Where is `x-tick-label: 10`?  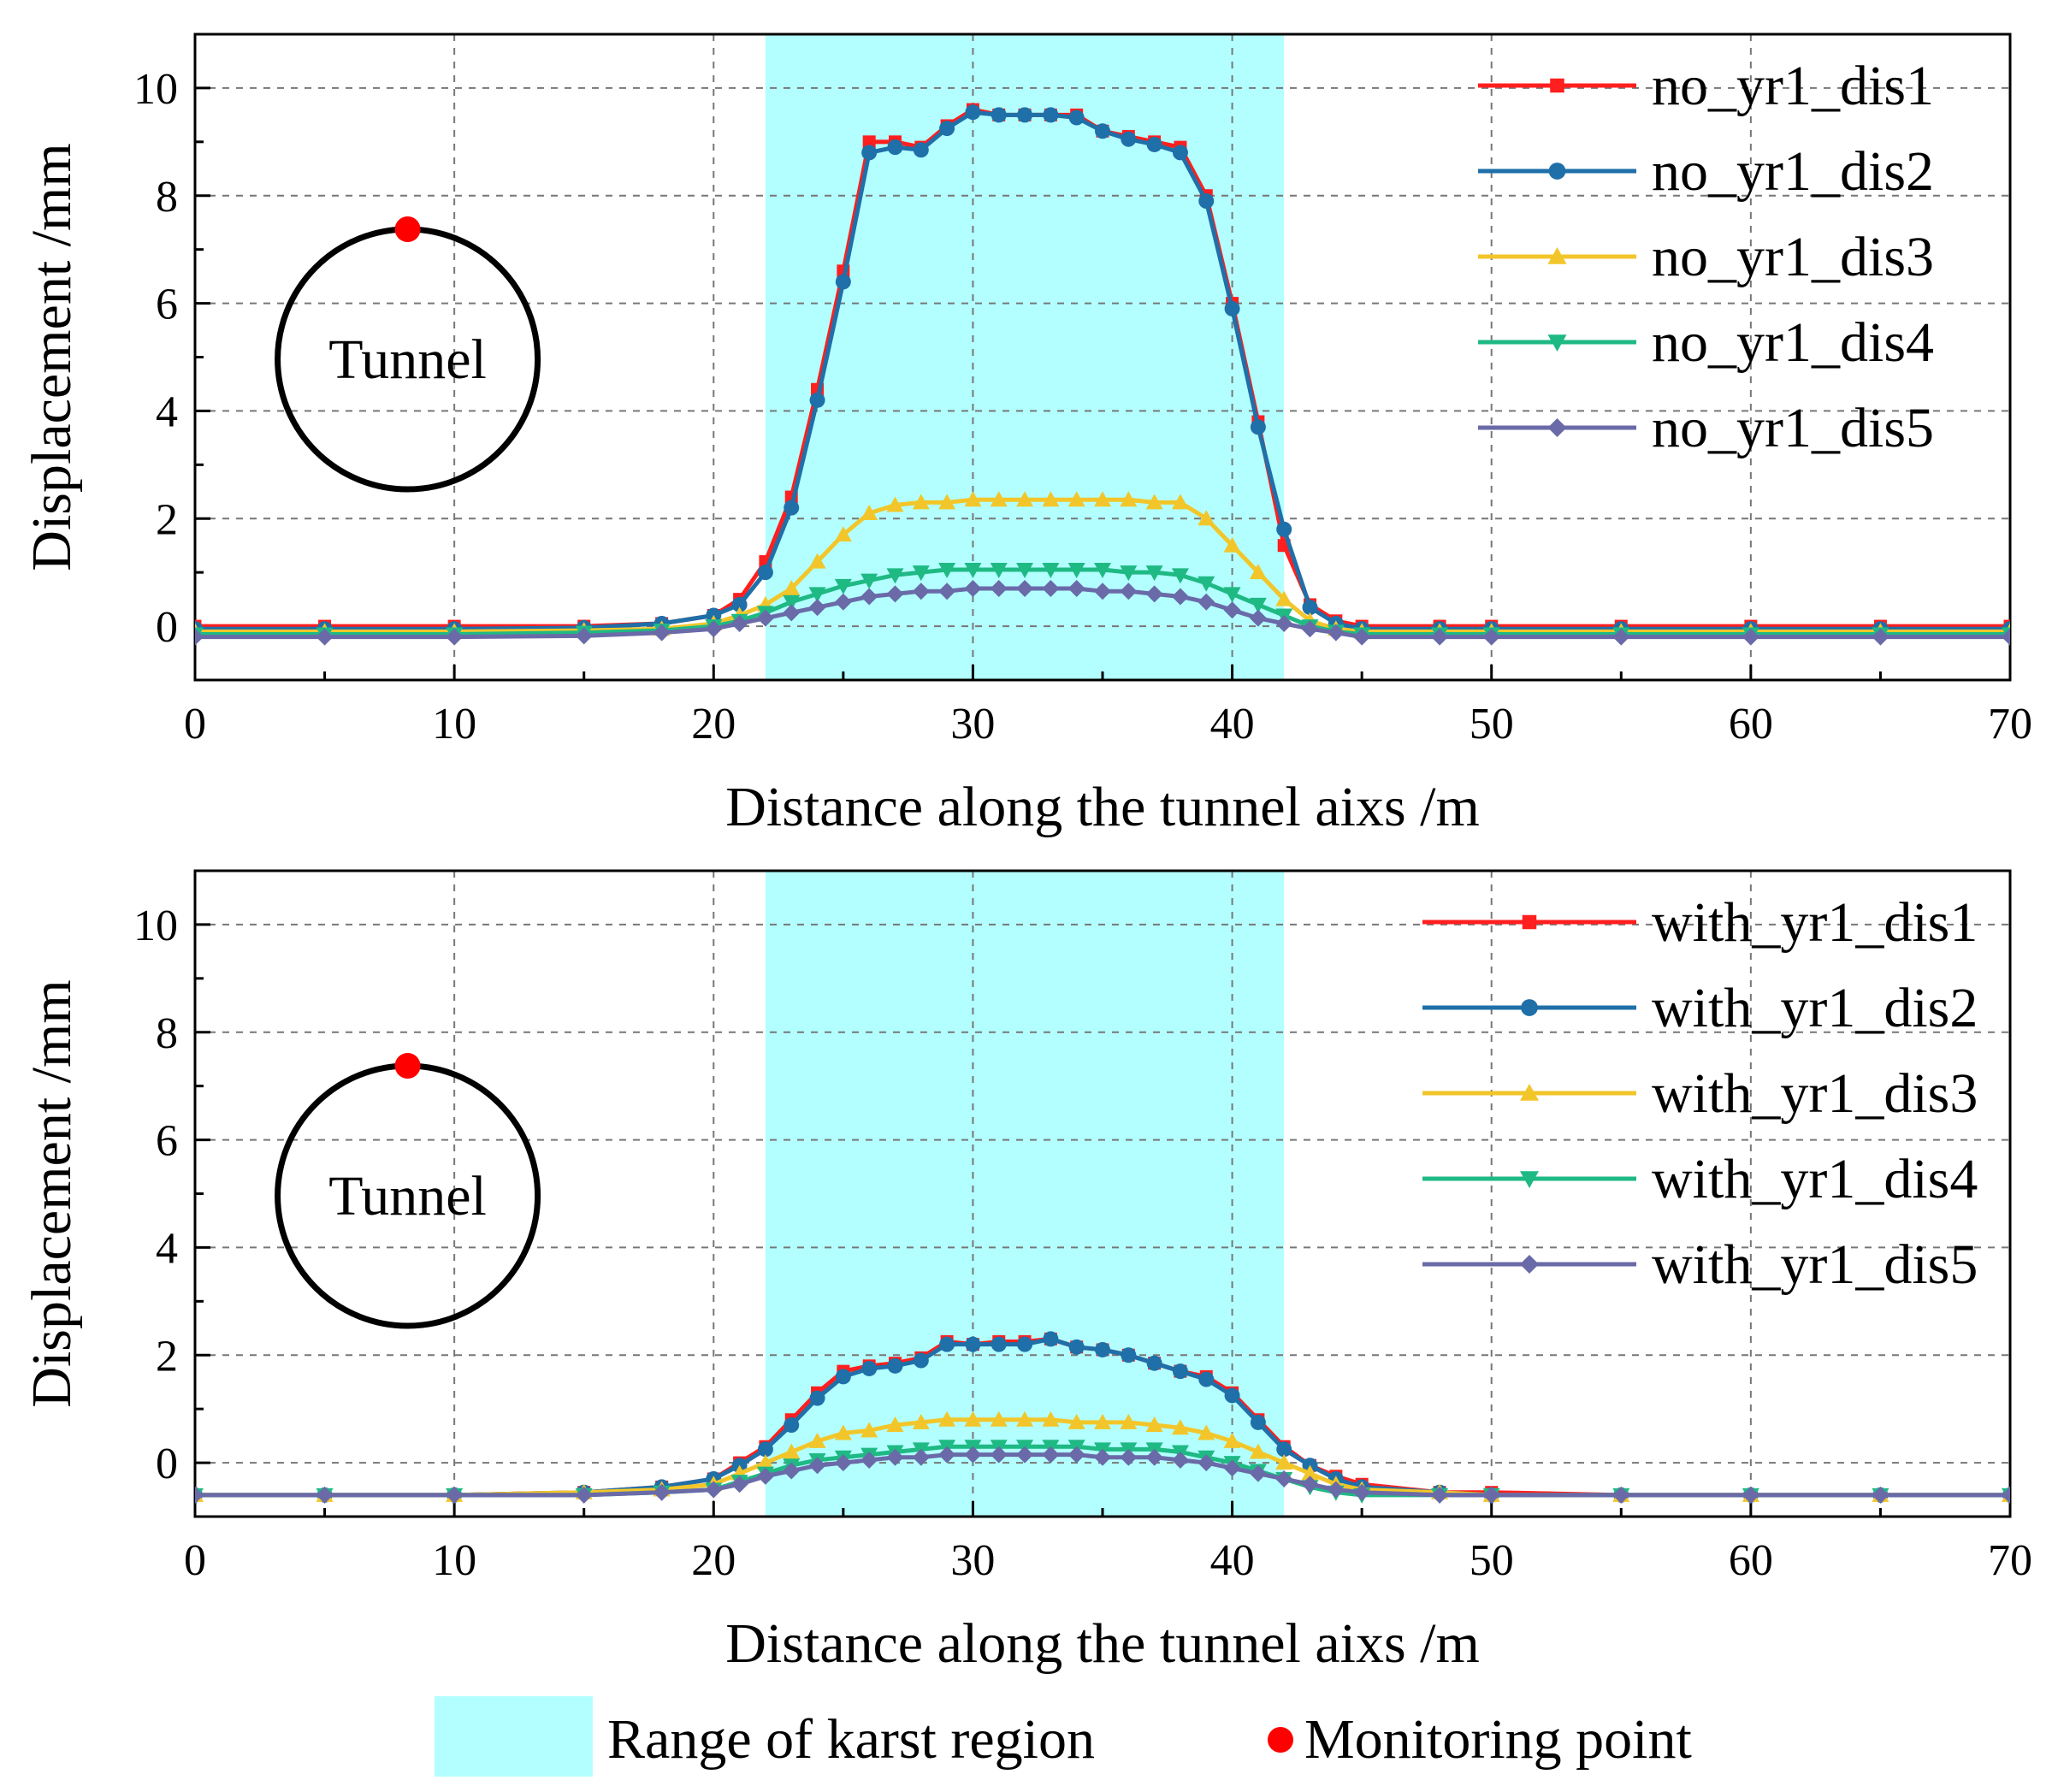 x-tick-label: 10 is located at coordinates (454, 1560).